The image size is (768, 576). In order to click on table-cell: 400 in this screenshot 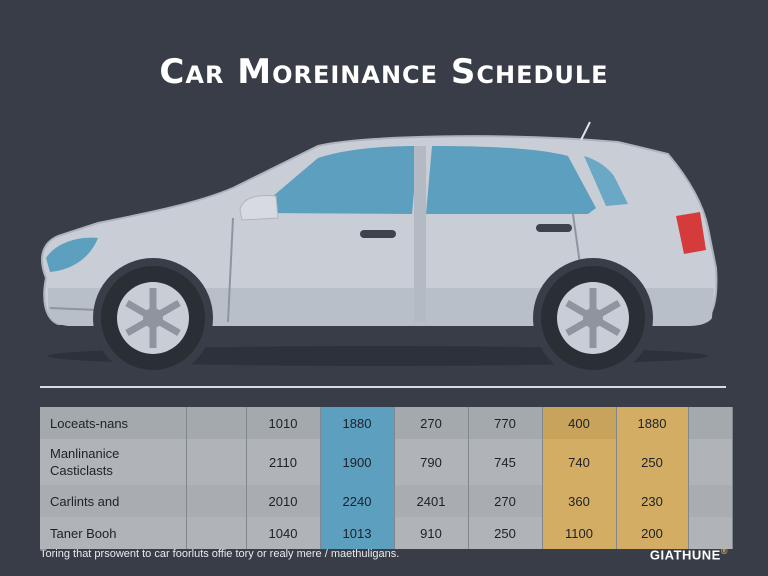, I will do `click(579, 423)`.